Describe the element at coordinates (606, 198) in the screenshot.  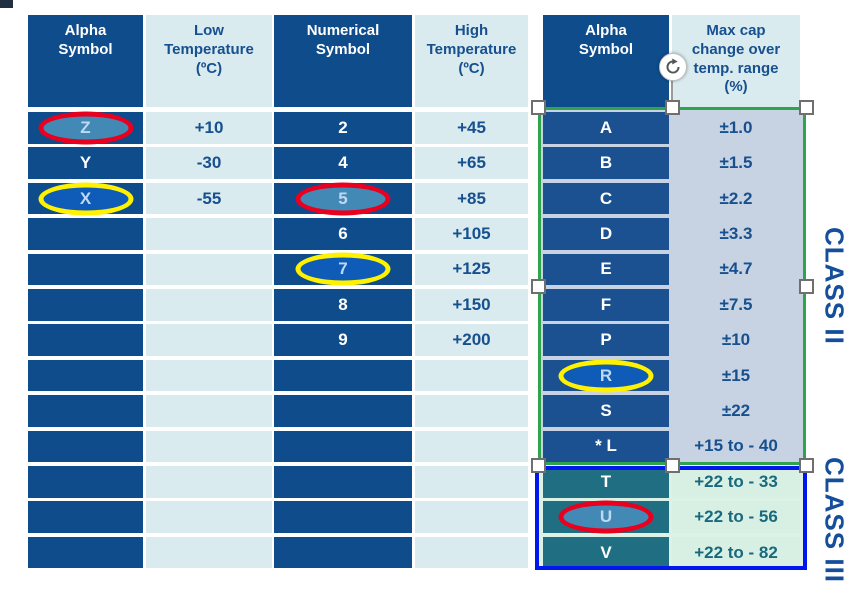
I see `cell-alpha_symbol_right-row3: C` at that location.